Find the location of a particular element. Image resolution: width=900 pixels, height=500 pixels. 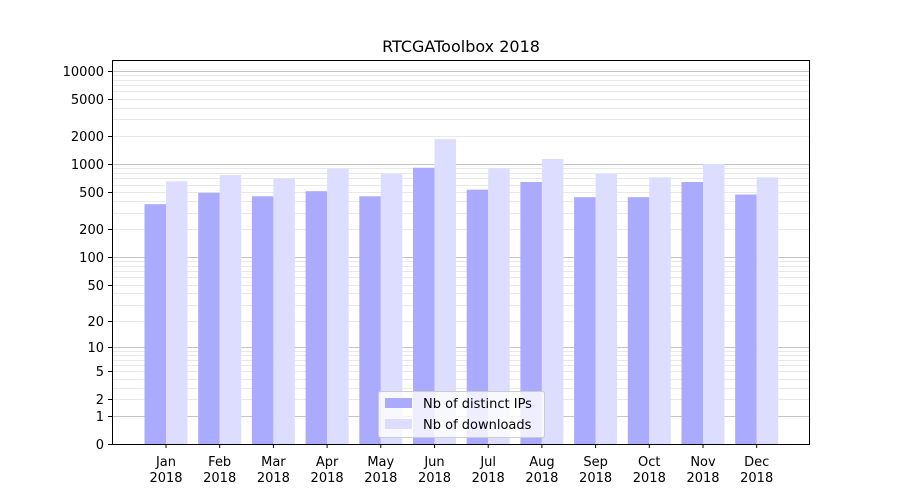

bar-downloads-jul is located at coordinates (499, 306).